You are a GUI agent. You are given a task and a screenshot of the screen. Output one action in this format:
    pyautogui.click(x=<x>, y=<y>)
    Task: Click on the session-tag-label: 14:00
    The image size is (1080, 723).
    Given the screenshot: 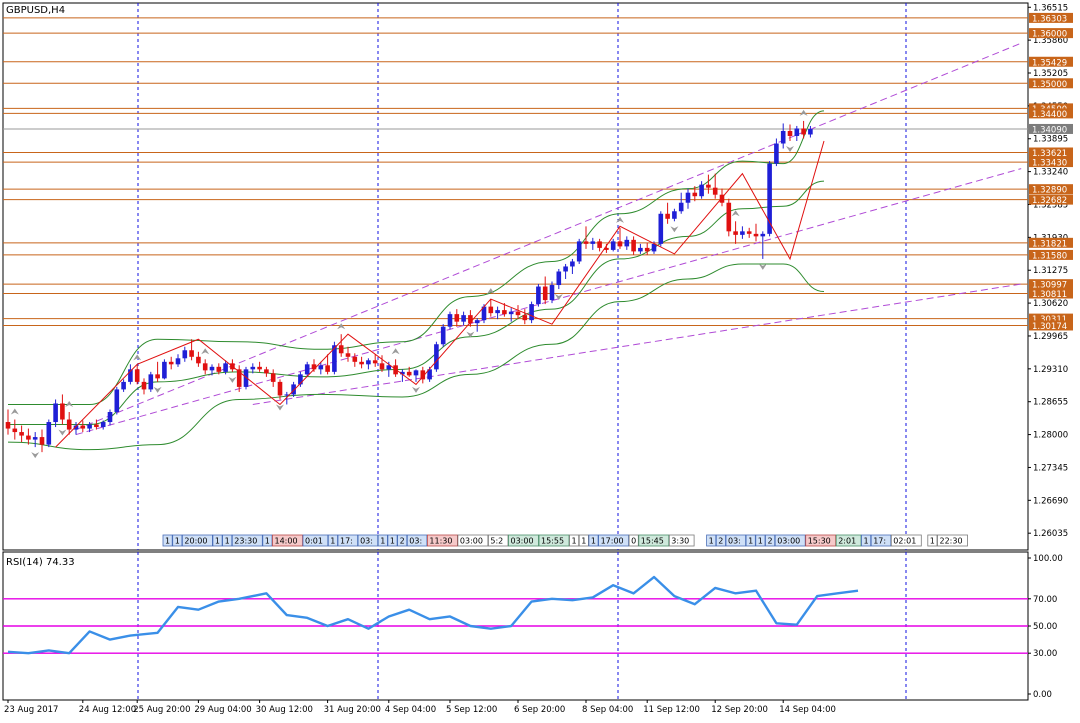 What is the action you would take?
    pyautogui.click(x=286, y=541)
    